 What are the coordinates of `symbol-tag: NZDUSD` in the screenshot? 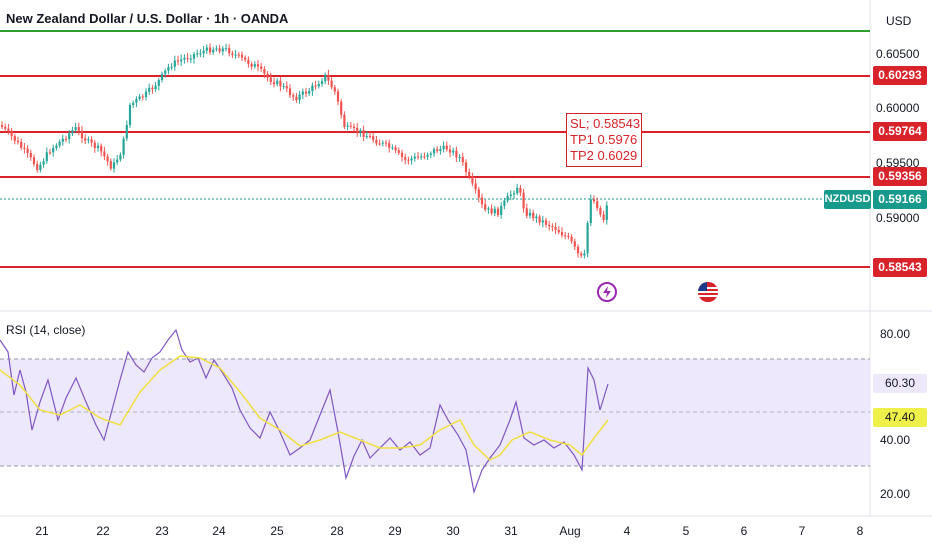 It's located at (847, 199).